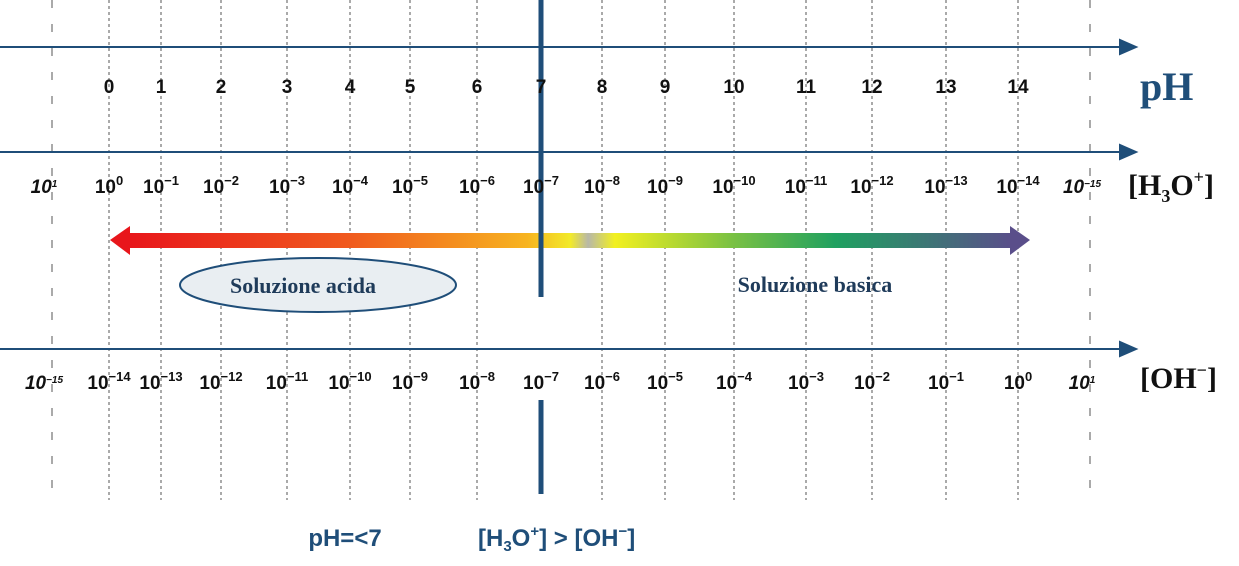 The width and height of the screenshot is (1239, 566). What do you see at coordinates (622, 531) in the screenshot?
I see `relation-sup: −` at bounding box center [622, 531].